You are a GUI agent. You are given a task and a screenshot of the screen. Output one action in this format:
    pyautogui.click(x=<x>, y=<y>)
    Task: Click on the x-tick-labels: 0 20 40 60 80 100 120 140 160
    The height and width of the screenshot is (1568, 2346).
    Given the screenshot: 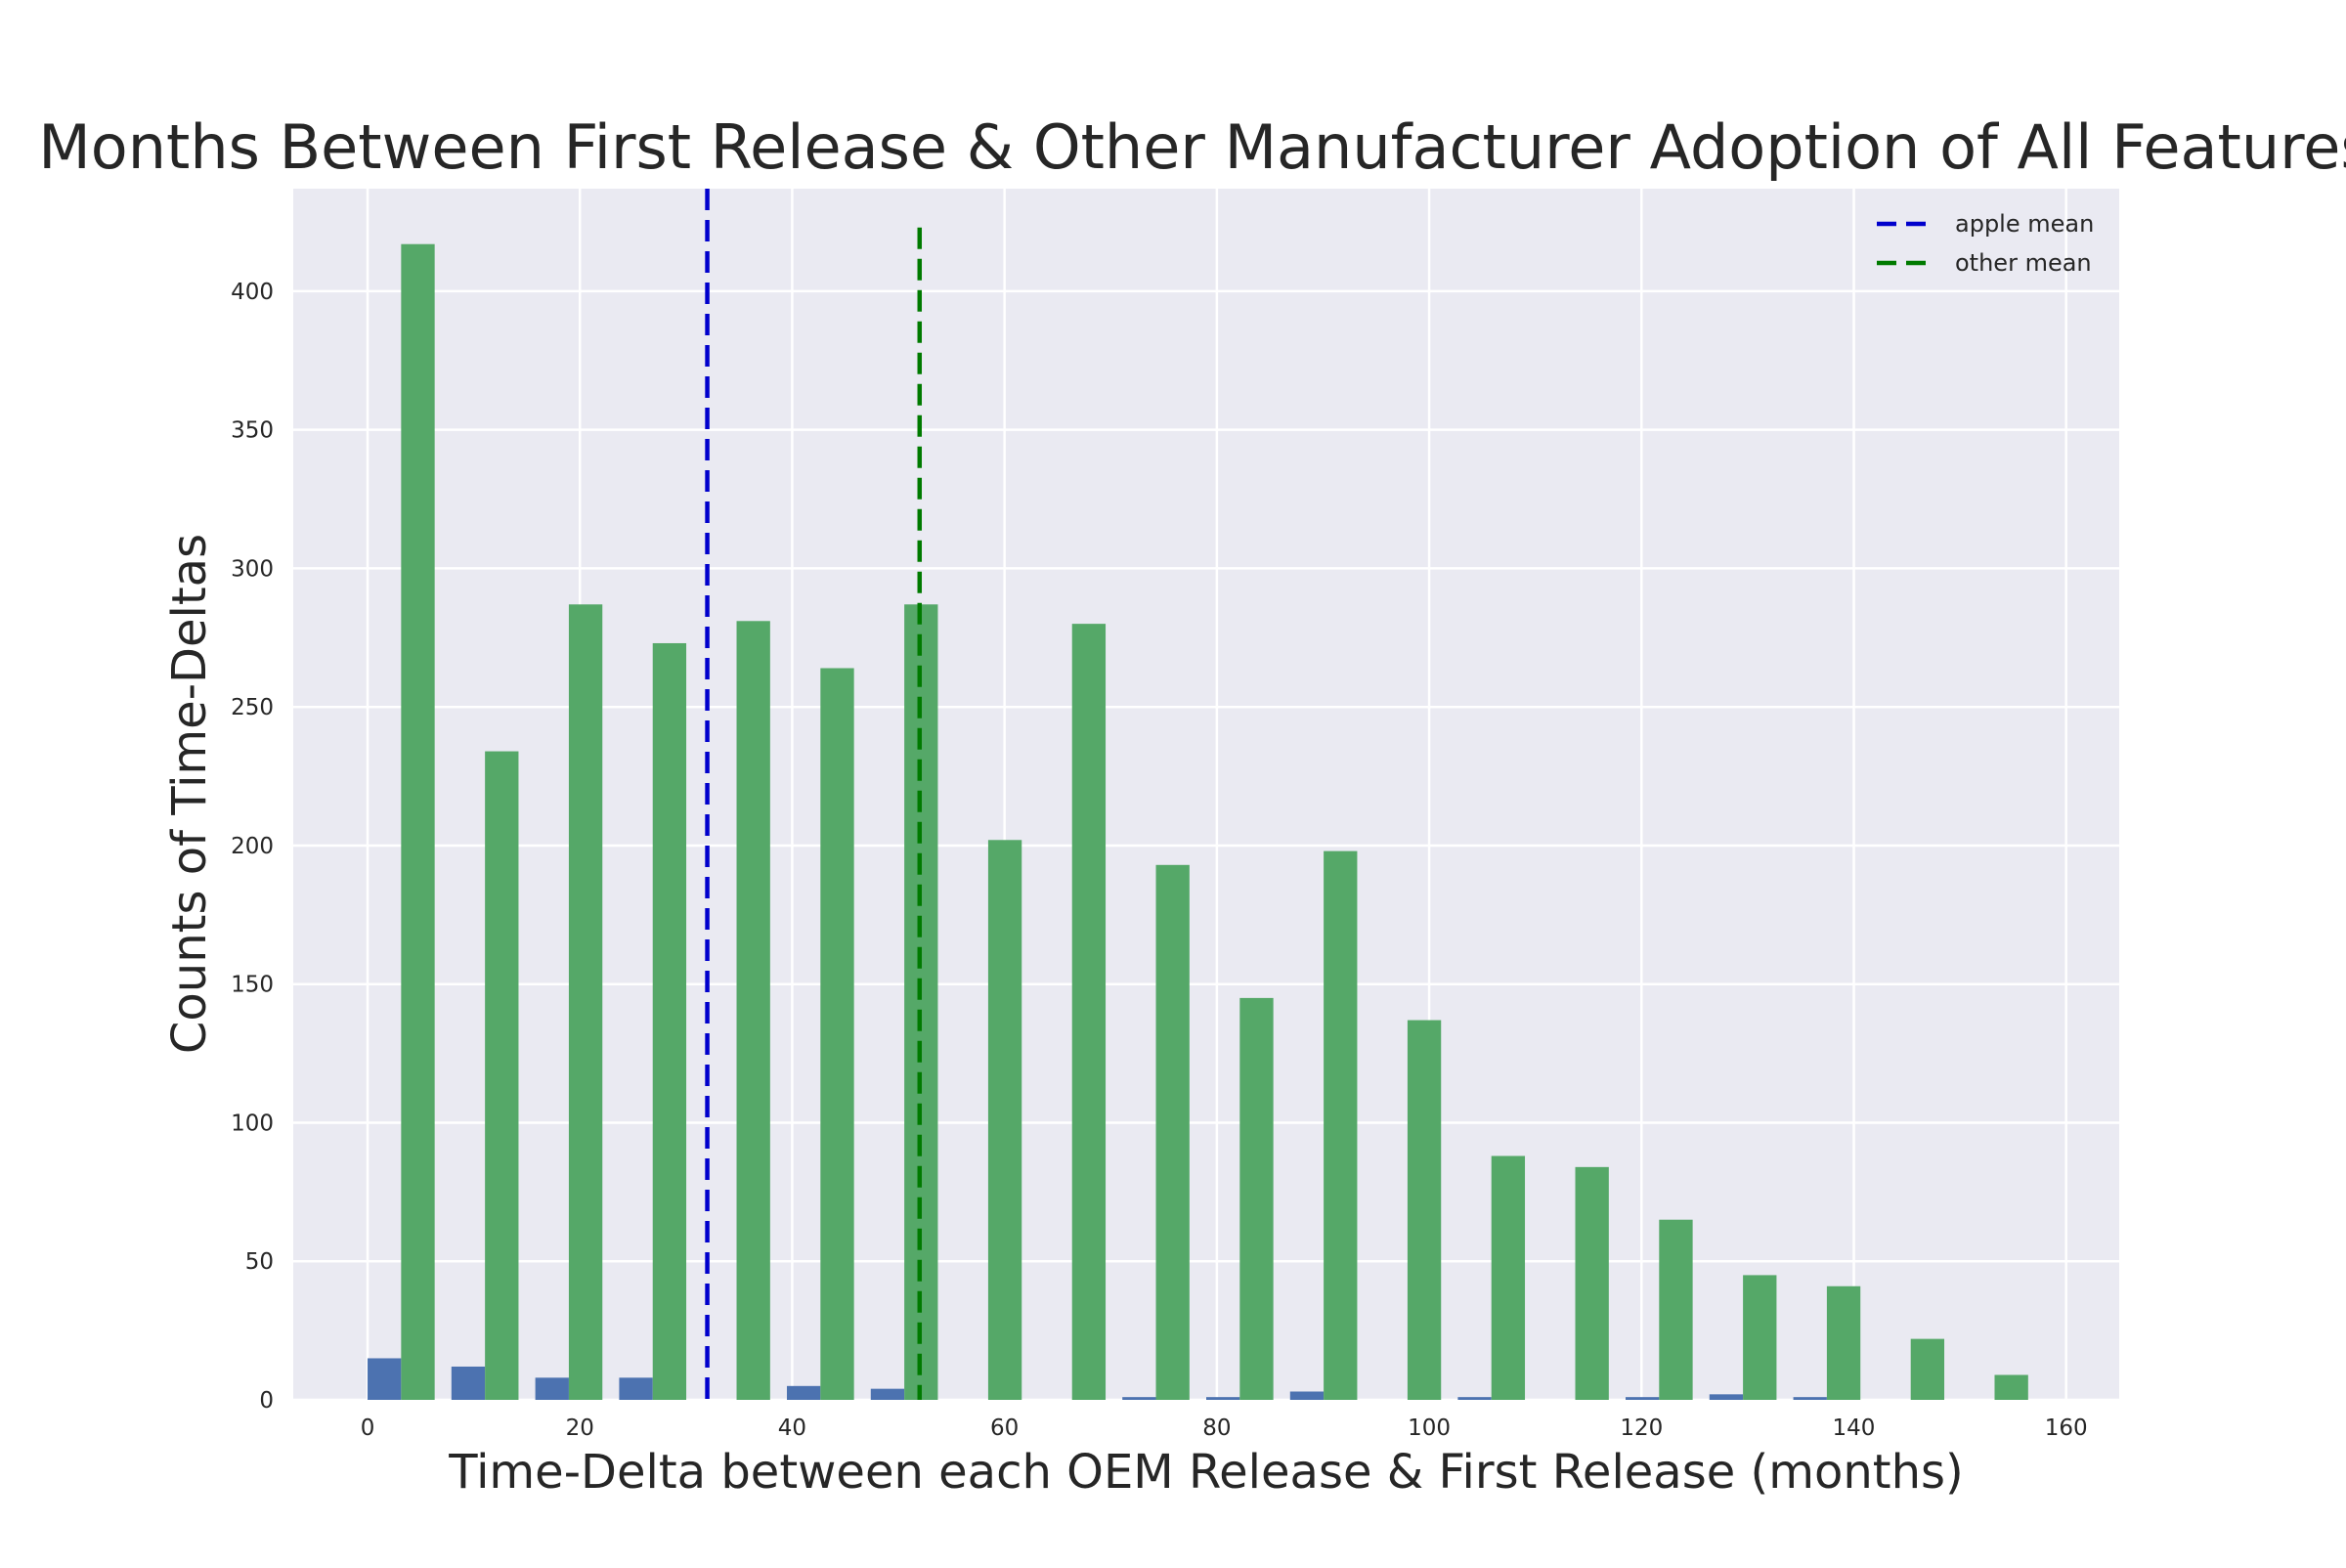 What is the action you would take?
    pyautogui.click(x=1225, y=1428)
    